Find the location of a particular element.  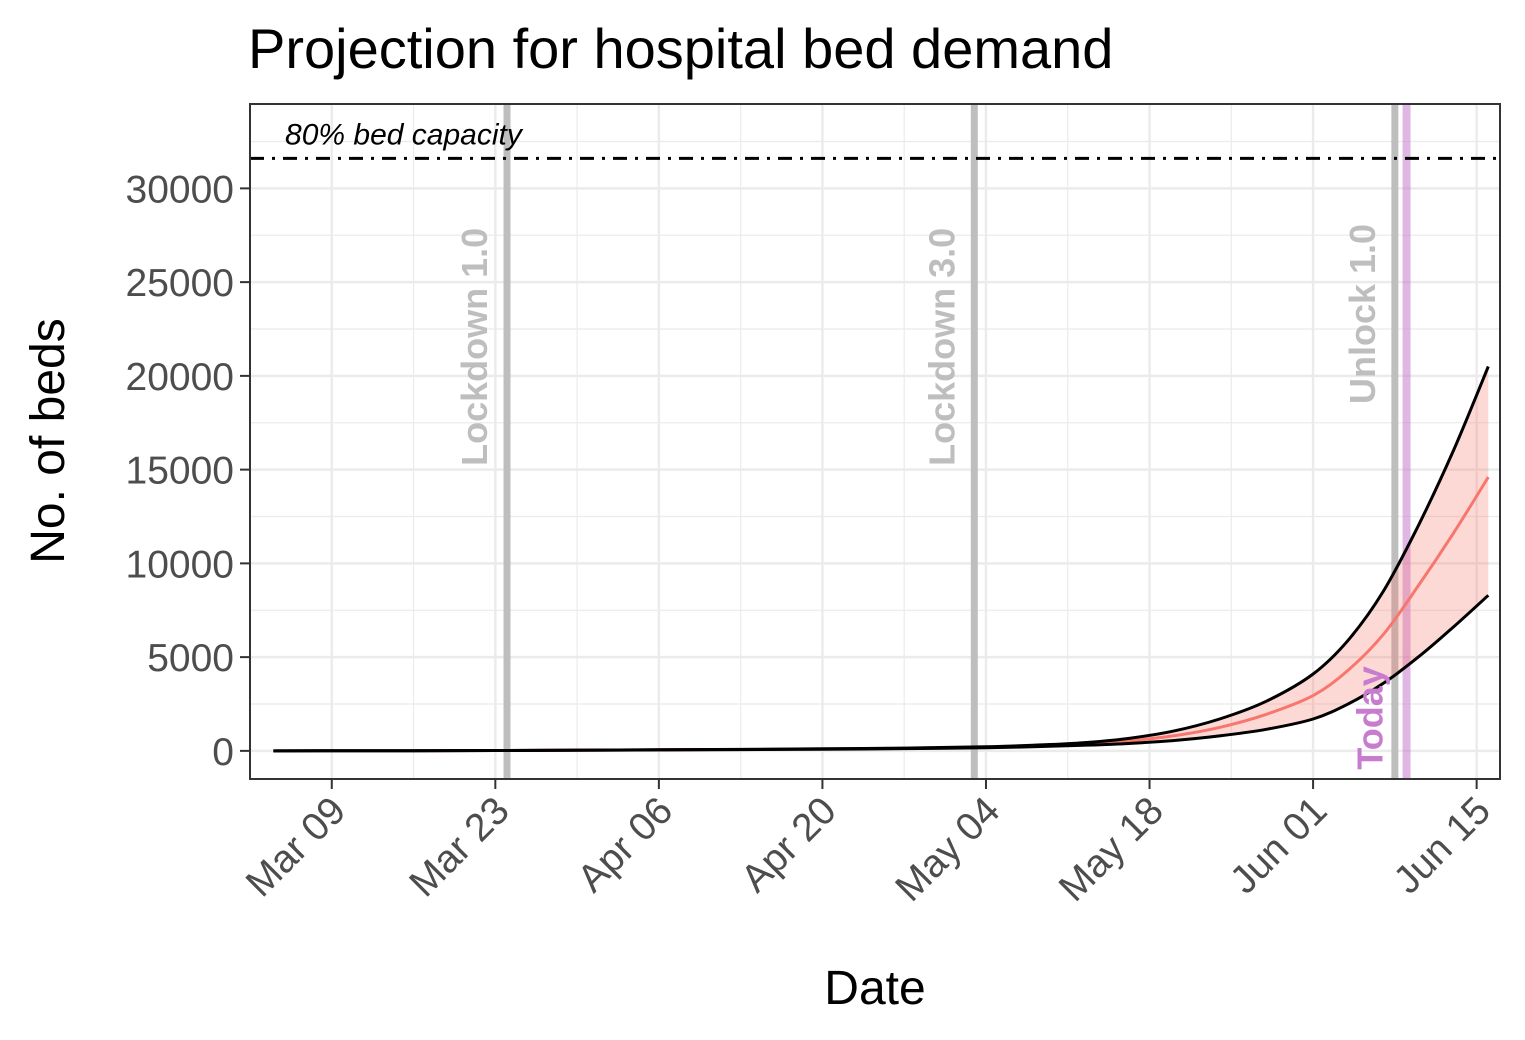

x-tick-label: May 04 is located at coordinates (948, 849).